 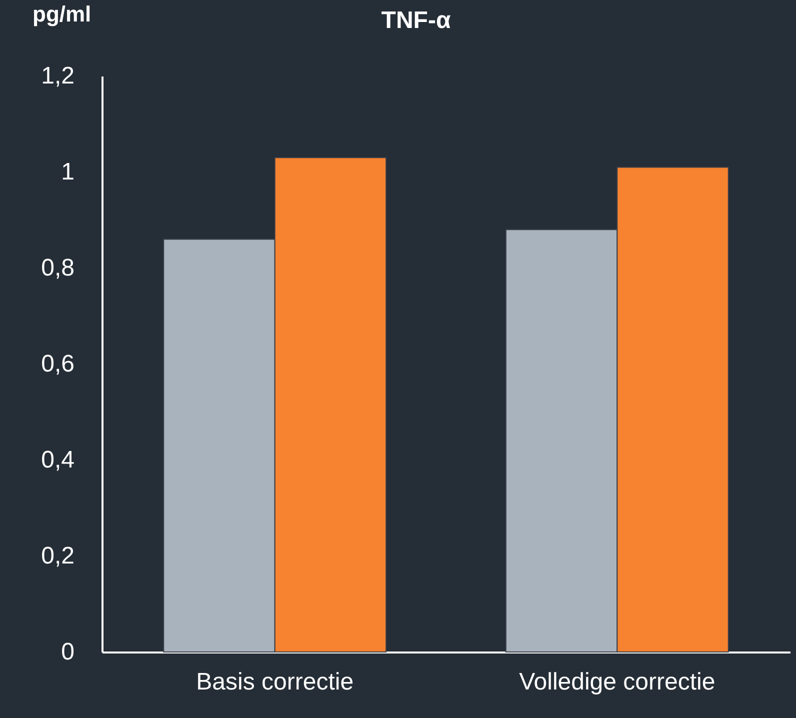 What do you see at coordinates (67, 652) in the screenshot?
I see `y-tick-label: 0` at bounding box center [67, 652].